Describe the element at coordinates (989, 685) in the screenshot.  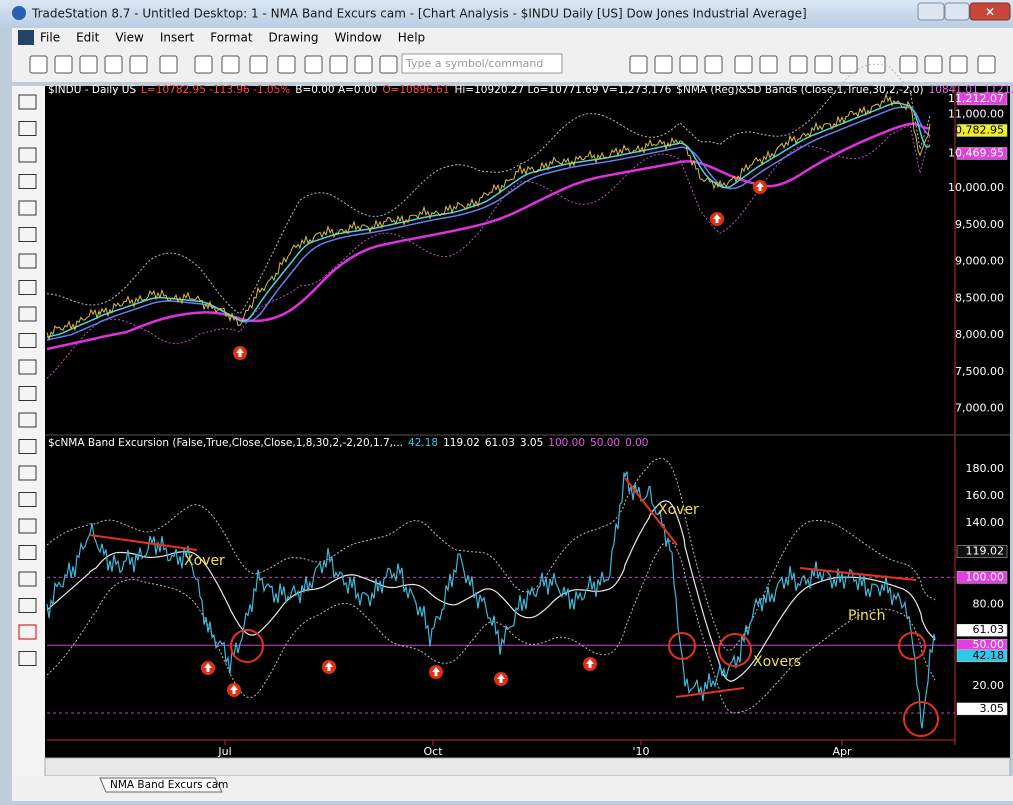
I see `y-axis-label: 20.00` at that location.